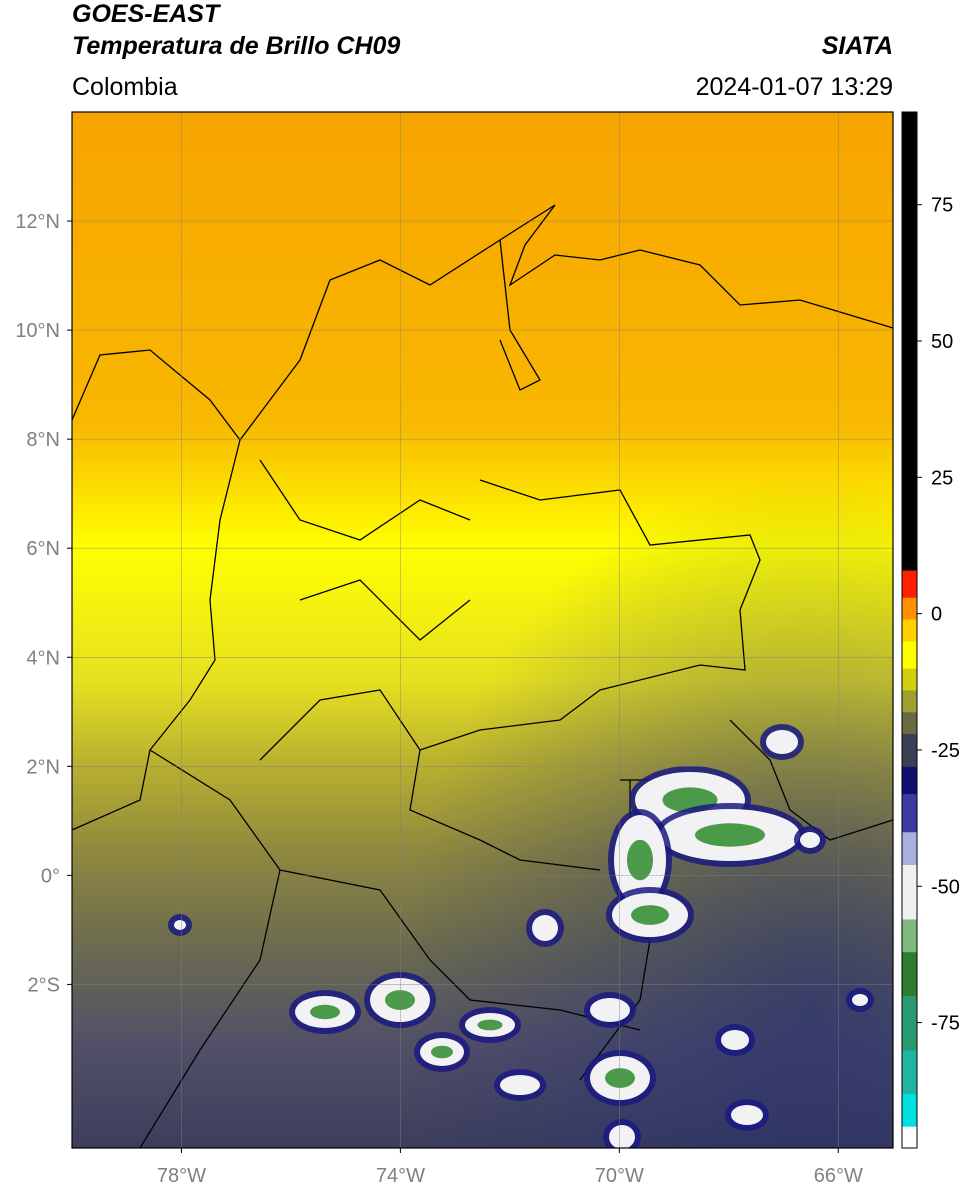  What do you see at coordinates (942, 478) in the screenshot?
I see `colorbar-tick-label: 25` at bounding box center [942, 478].